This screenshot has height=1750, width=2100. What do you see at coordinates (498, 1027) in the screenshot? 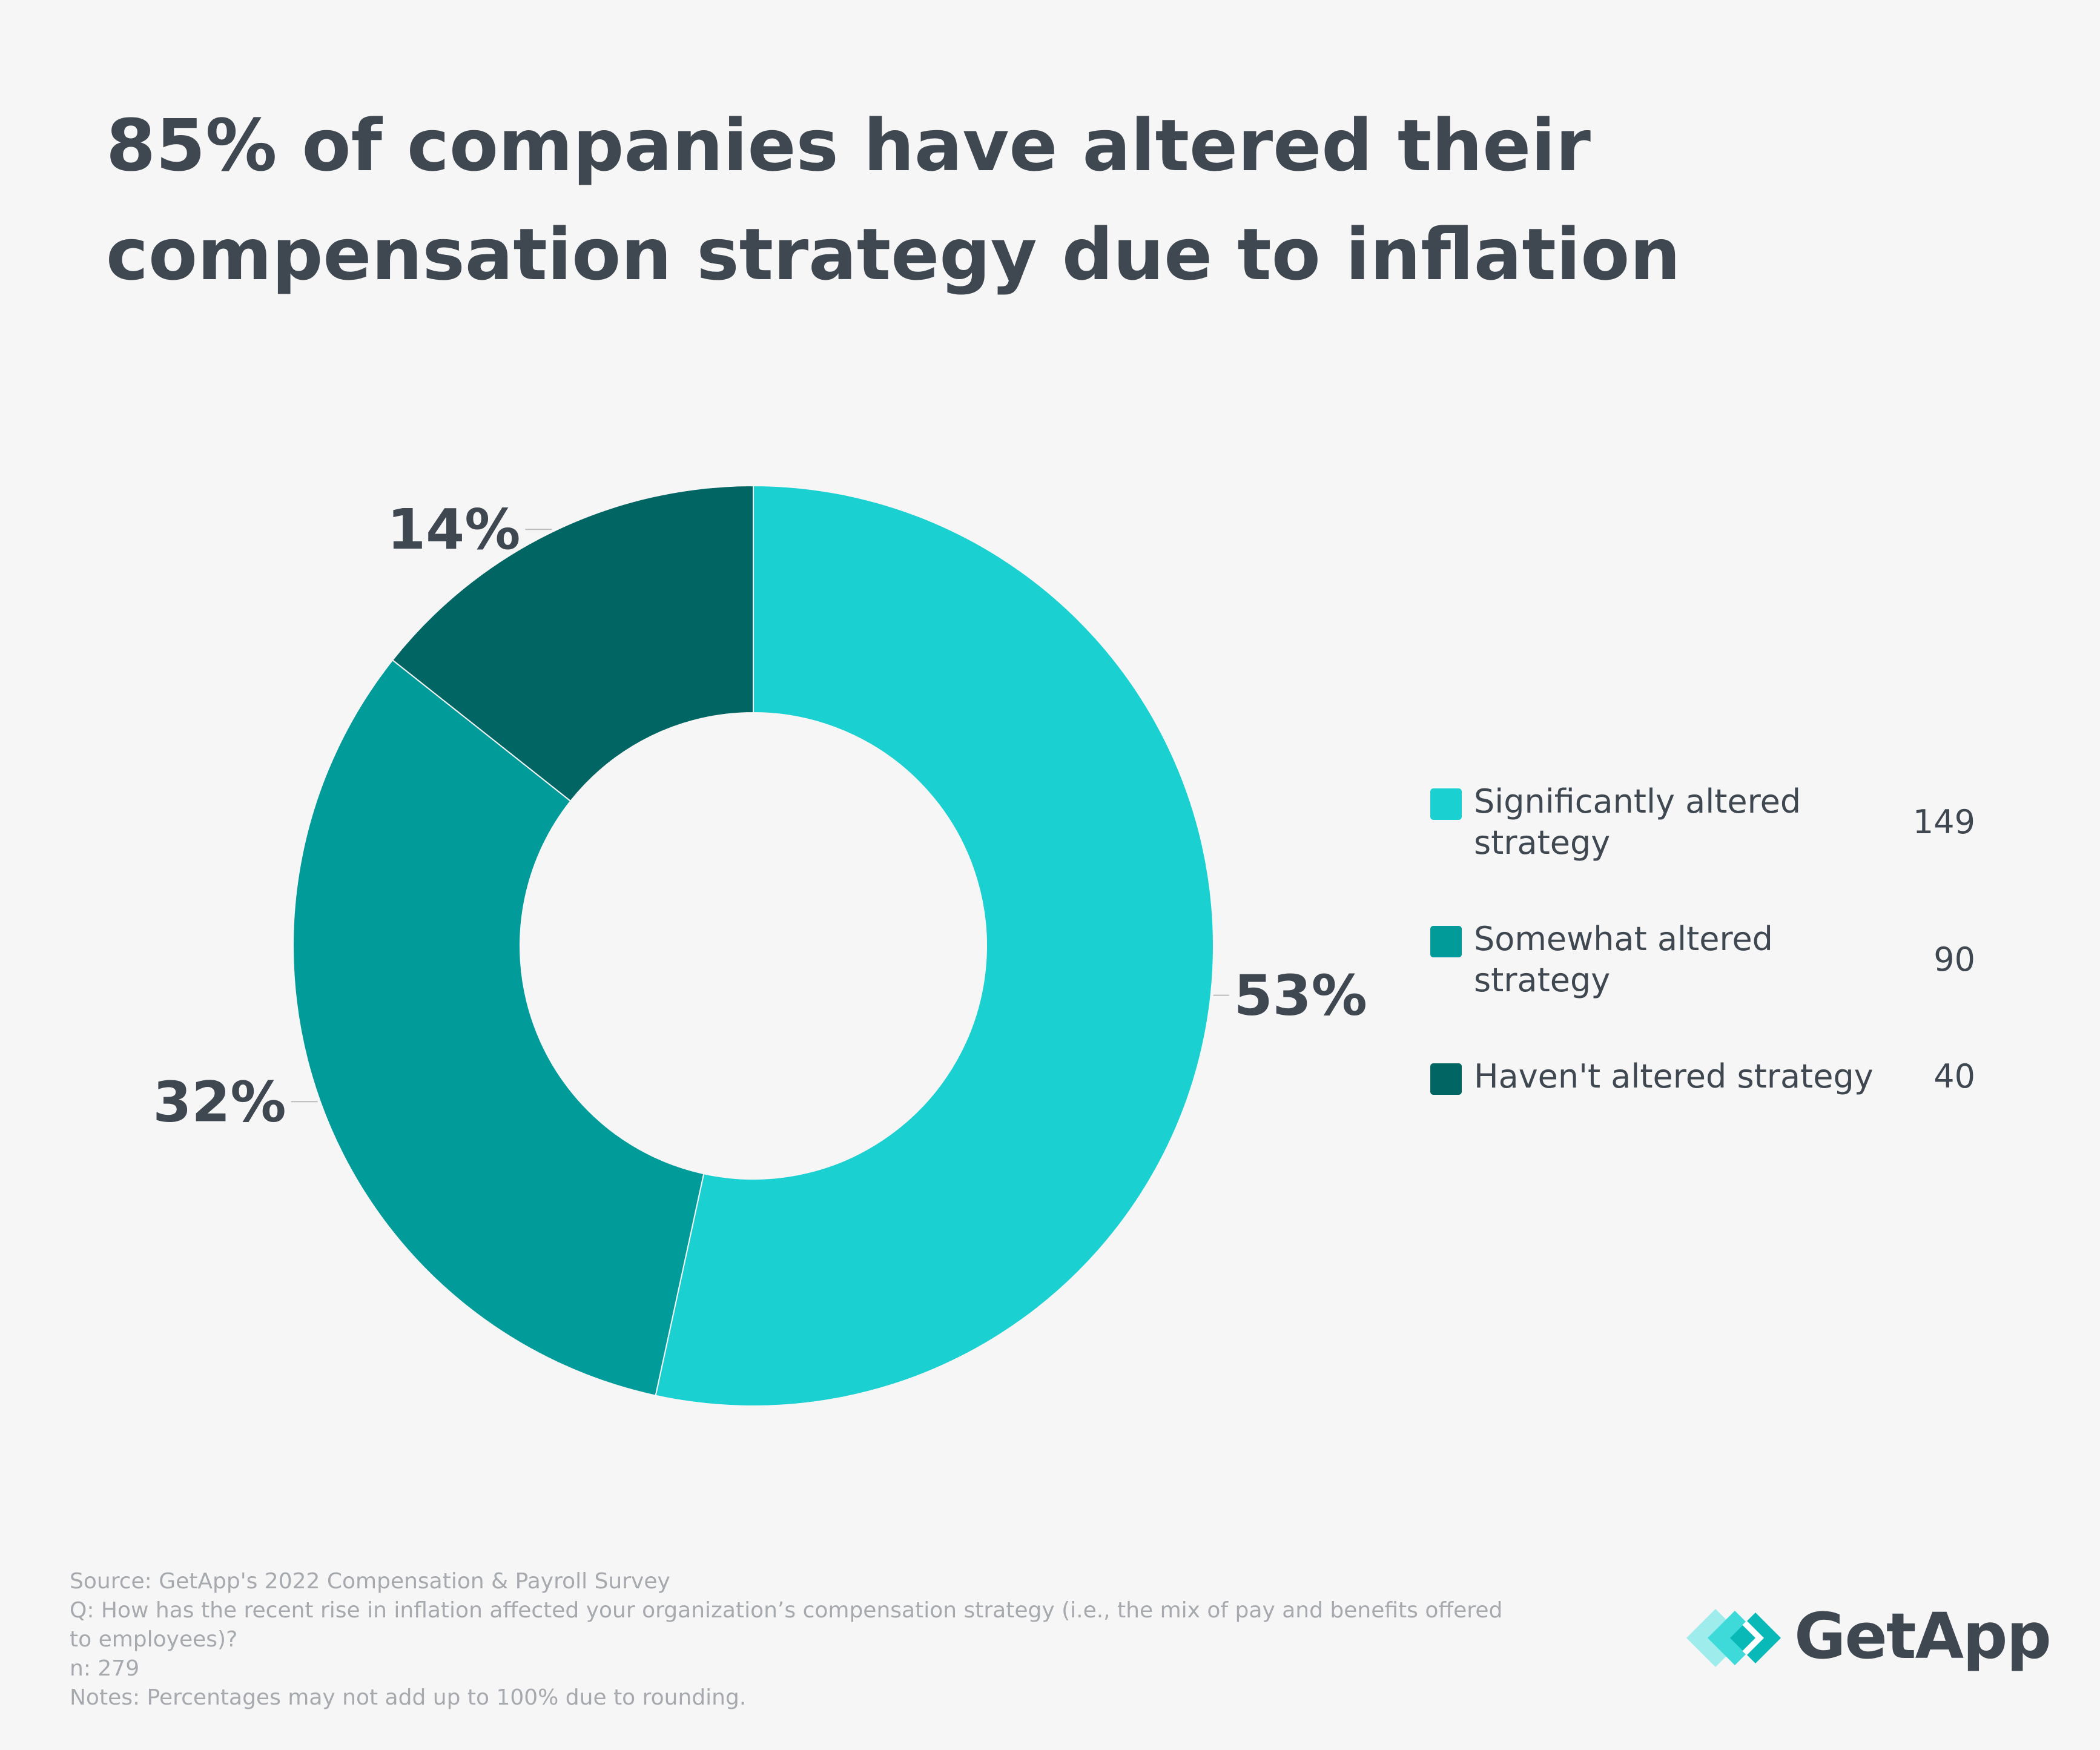
I see `slice-somewhat` at bounding box center [498, 1027].